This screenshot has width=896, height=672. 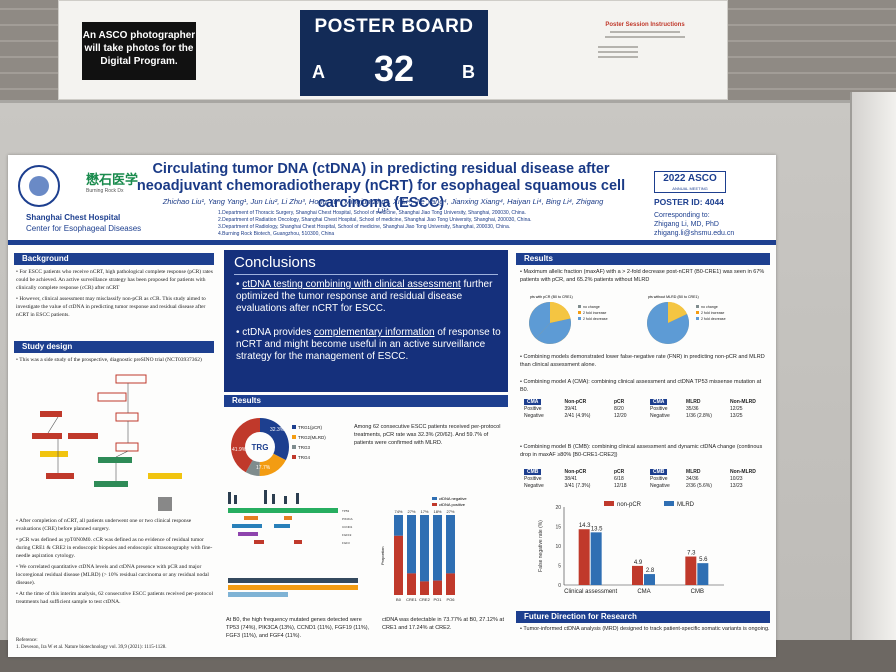 I want to click on poster-id: POSTER ID: 4044, so click(x=689, y=202).